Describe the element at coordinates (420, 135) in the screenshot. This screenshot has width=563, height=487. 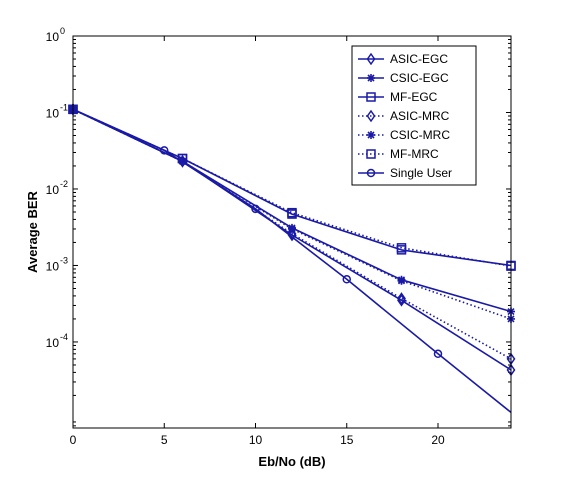
I see `legend-label: CSIC-MRC` at that location.